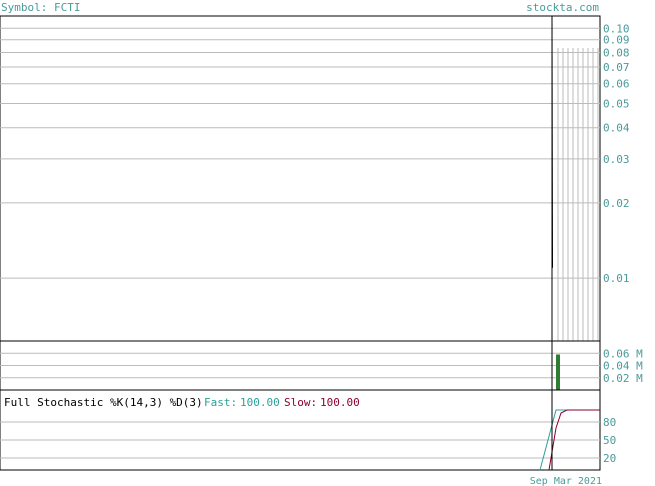  What do you see at coordinates (609, 458) in the screenshot?
I see `stochastic-tick-label: 20` at bounding box center [609, 458].